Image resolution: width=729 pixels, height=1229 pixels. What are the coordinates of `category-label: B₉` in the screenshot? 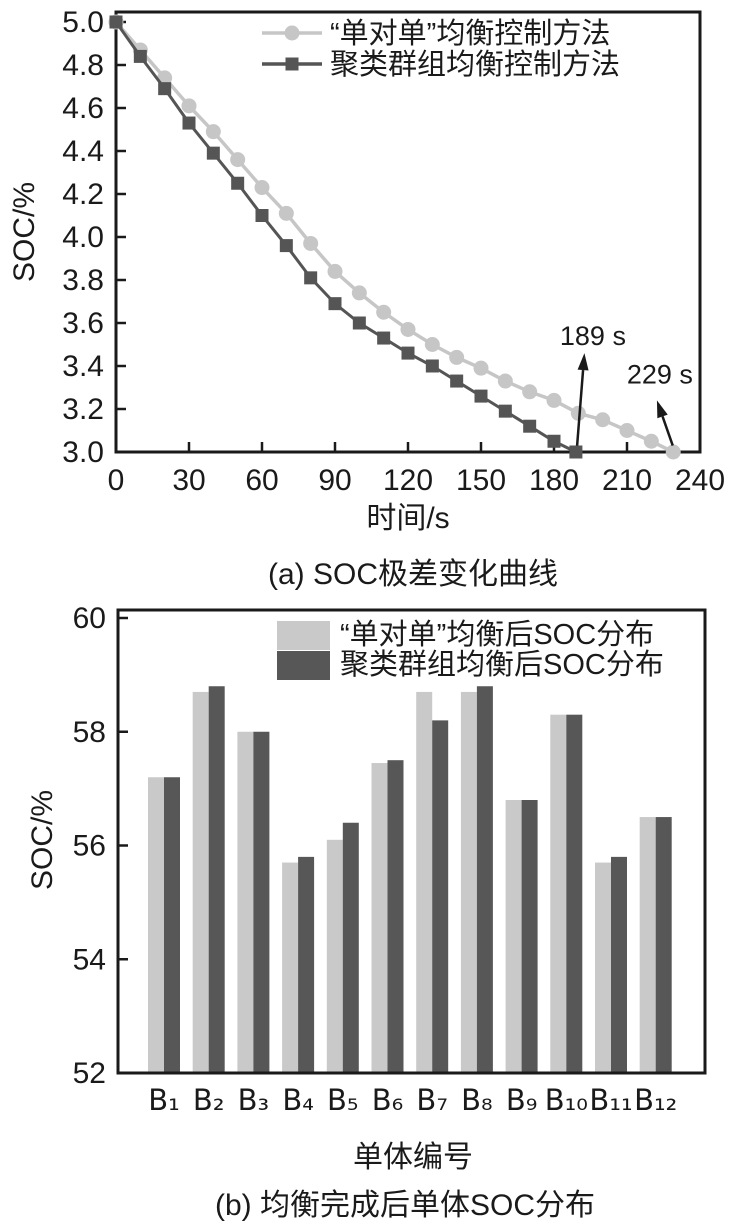 It's located at (522, 1100).